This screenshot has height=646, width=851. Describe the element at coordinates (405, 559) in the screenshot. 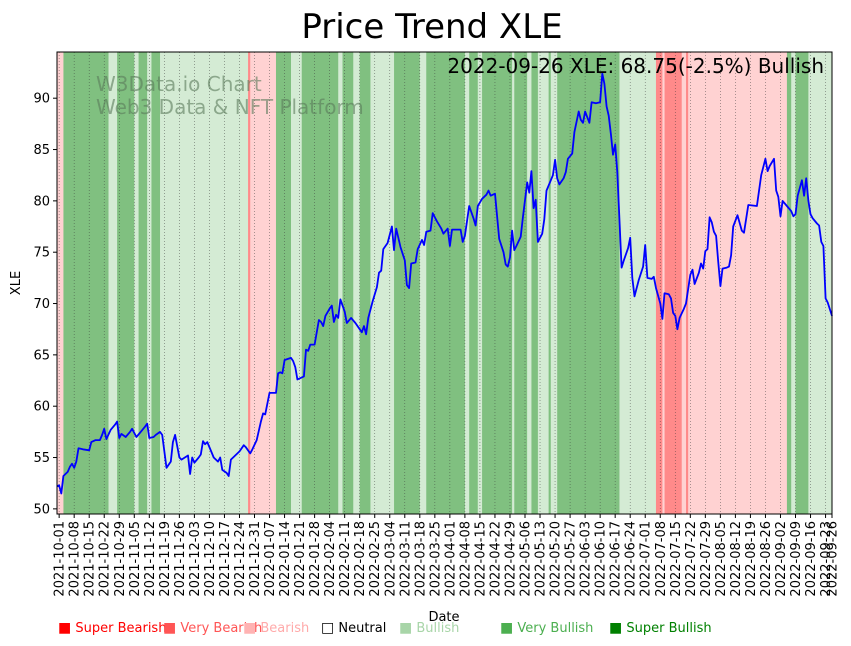

I see `x-tick-label: 2022-03-11` at that location.